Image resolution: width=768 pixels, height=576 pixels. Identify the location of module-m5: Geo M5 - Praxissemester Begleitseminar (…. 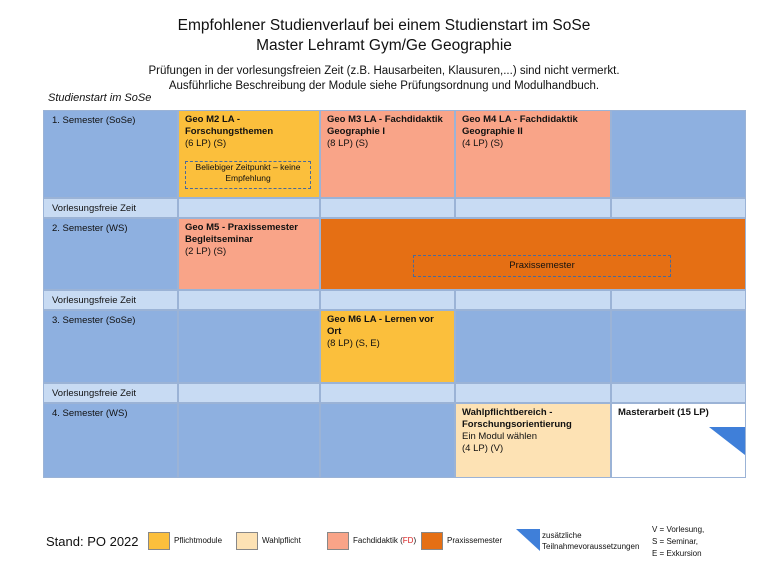
(249, 254).